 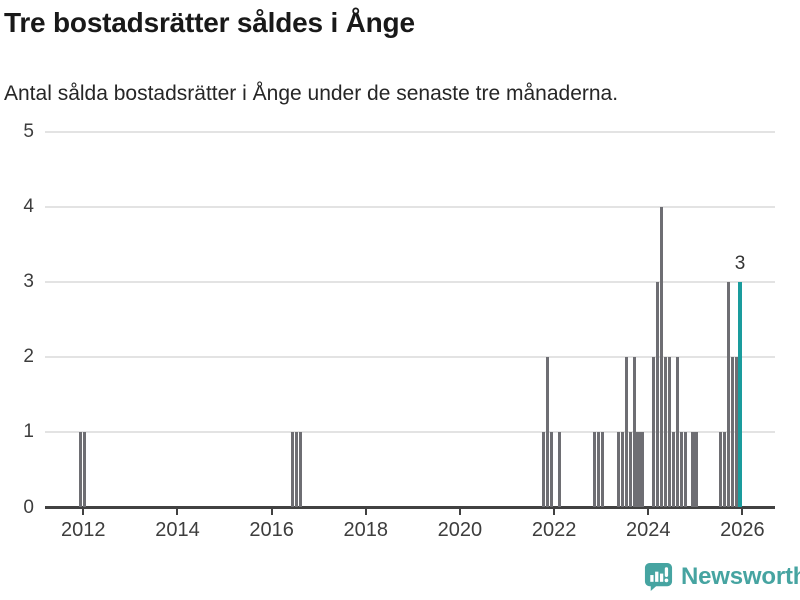 What do you see at coordinates (28, 206) in the screenshot?
I see `y-axis-label: 4` at bounding box center [28, 206].